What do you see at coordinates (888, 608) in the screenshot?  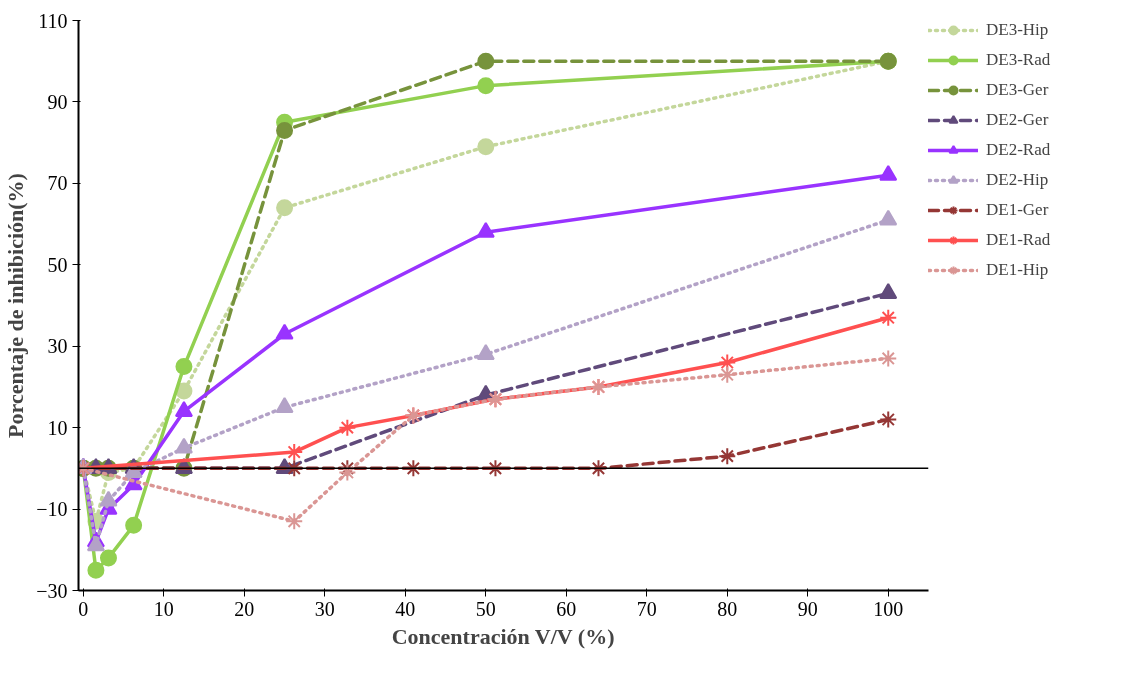 I see `x-tick-label: 100` at bounding box center [888, 608].